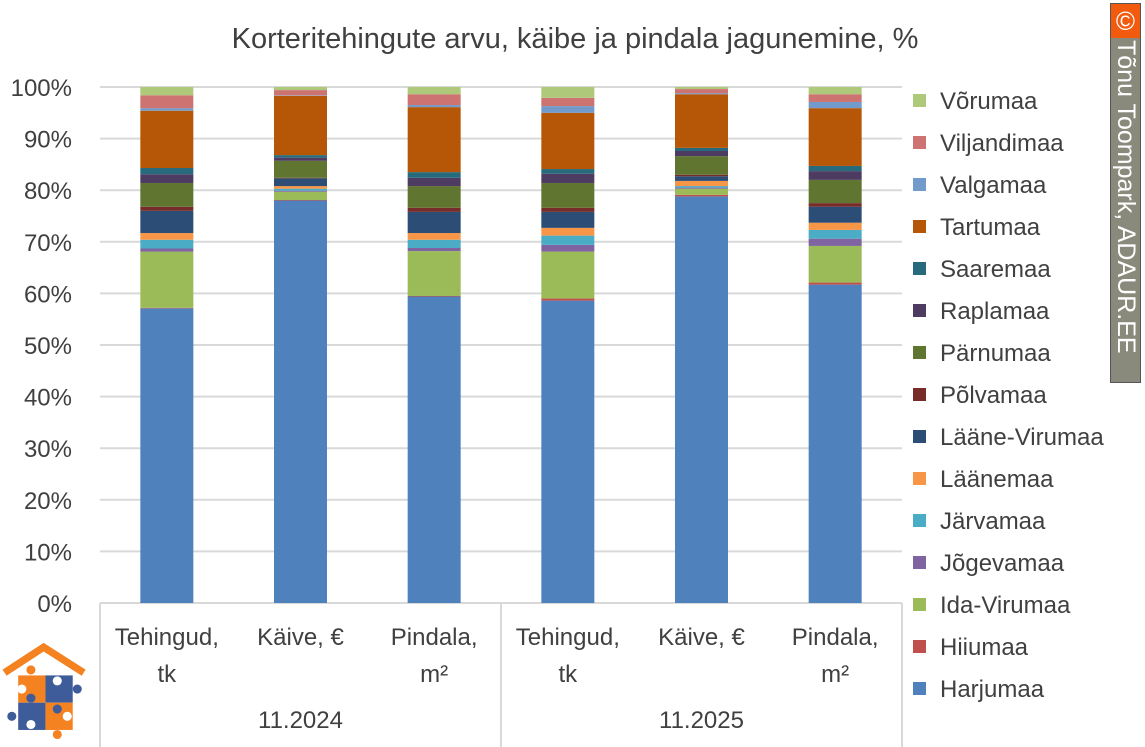 This screenshot has width=1145, height=747. I want to click on y-tick-label: 50%, so click(48, 346).